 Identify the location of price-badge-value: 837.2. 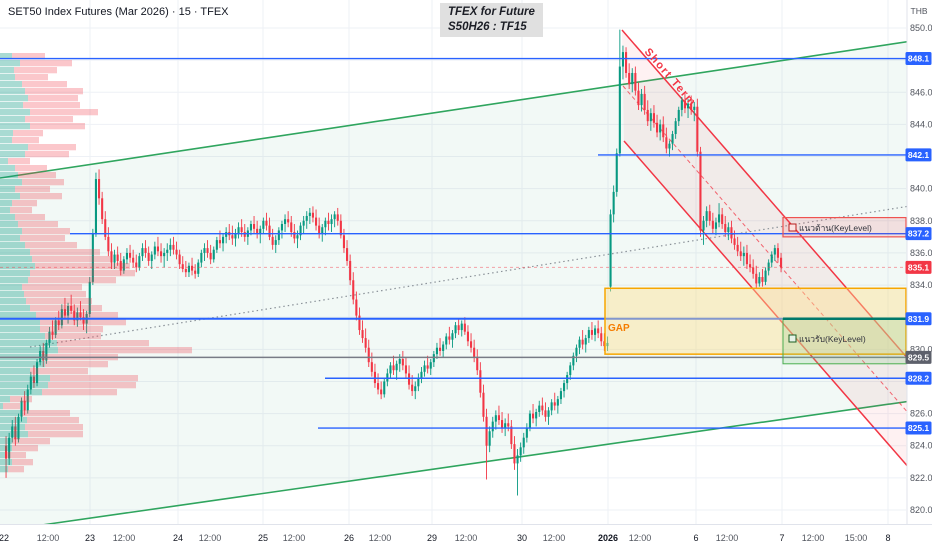
(919, 234).